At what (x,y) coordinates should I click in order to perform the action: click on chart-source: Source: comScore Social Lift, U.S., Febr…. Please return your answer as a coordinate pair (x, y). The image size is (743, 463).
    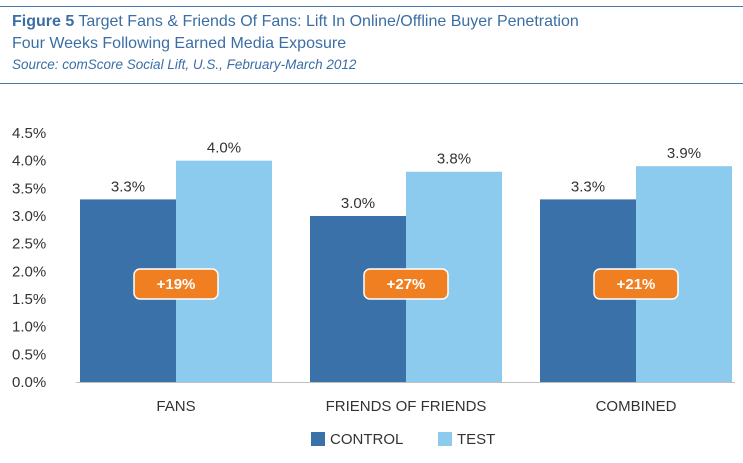
    Looking at the image, I should click on (184, 64).